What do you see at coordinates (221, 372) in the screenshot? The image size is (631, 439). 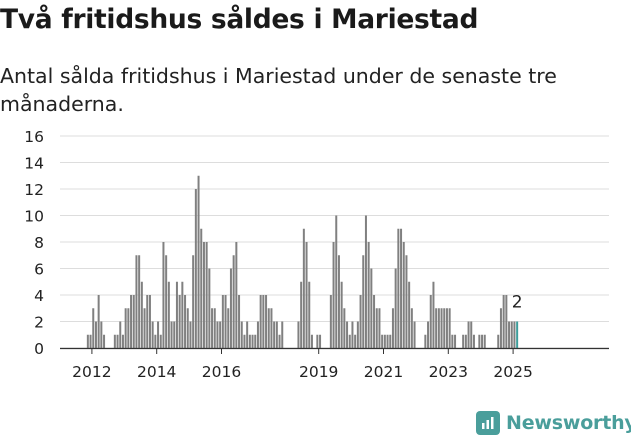 I see `x-tick-label: 2016` at bounding box center [221, 372].